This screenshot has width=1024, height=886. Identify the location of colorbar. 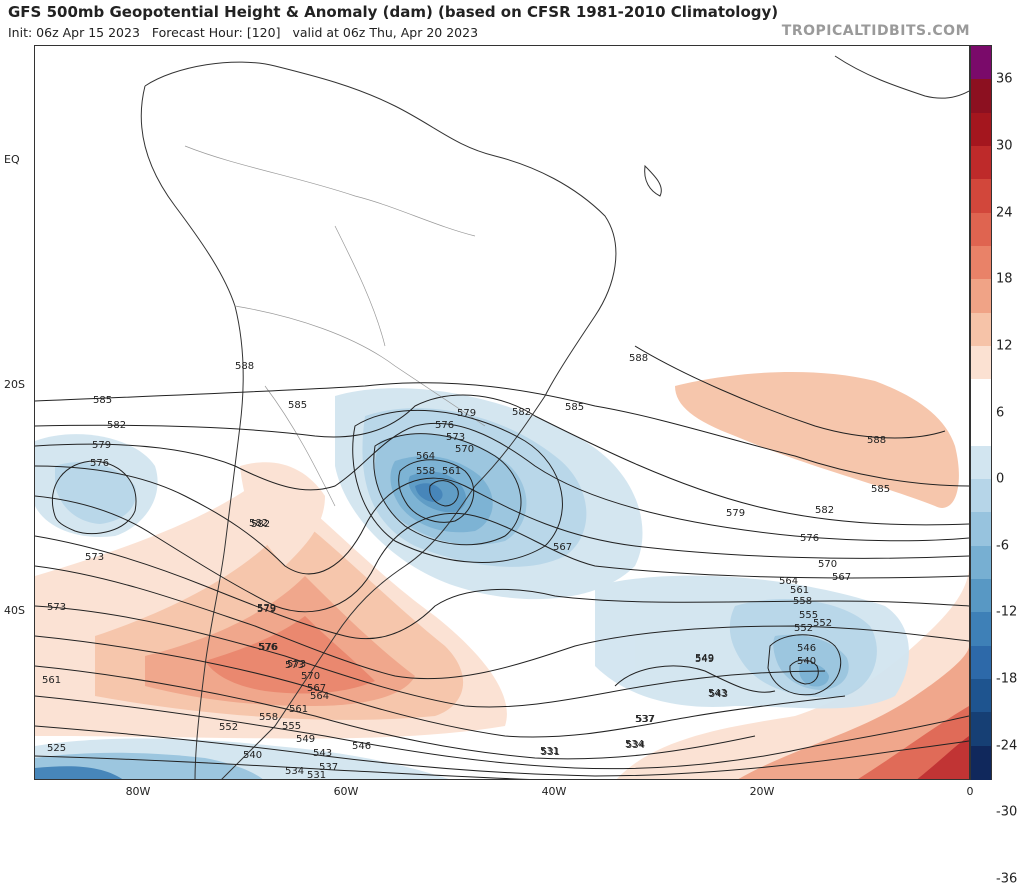
(981, 412).